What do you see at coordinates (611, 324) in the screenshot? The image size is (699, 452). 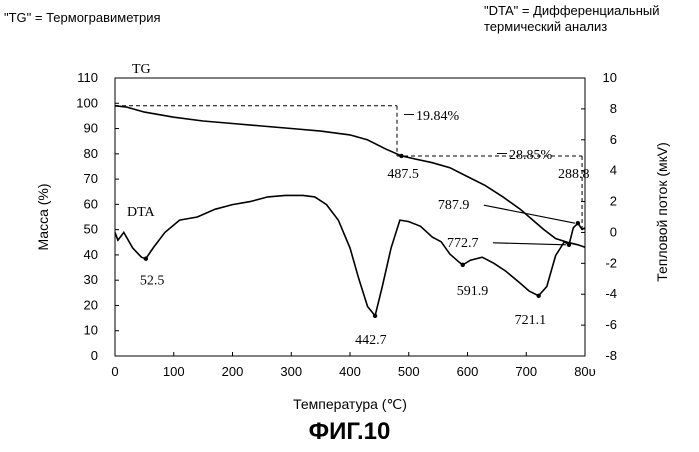 I see `right-tick-label: -6` at bounding box center [611, 324].